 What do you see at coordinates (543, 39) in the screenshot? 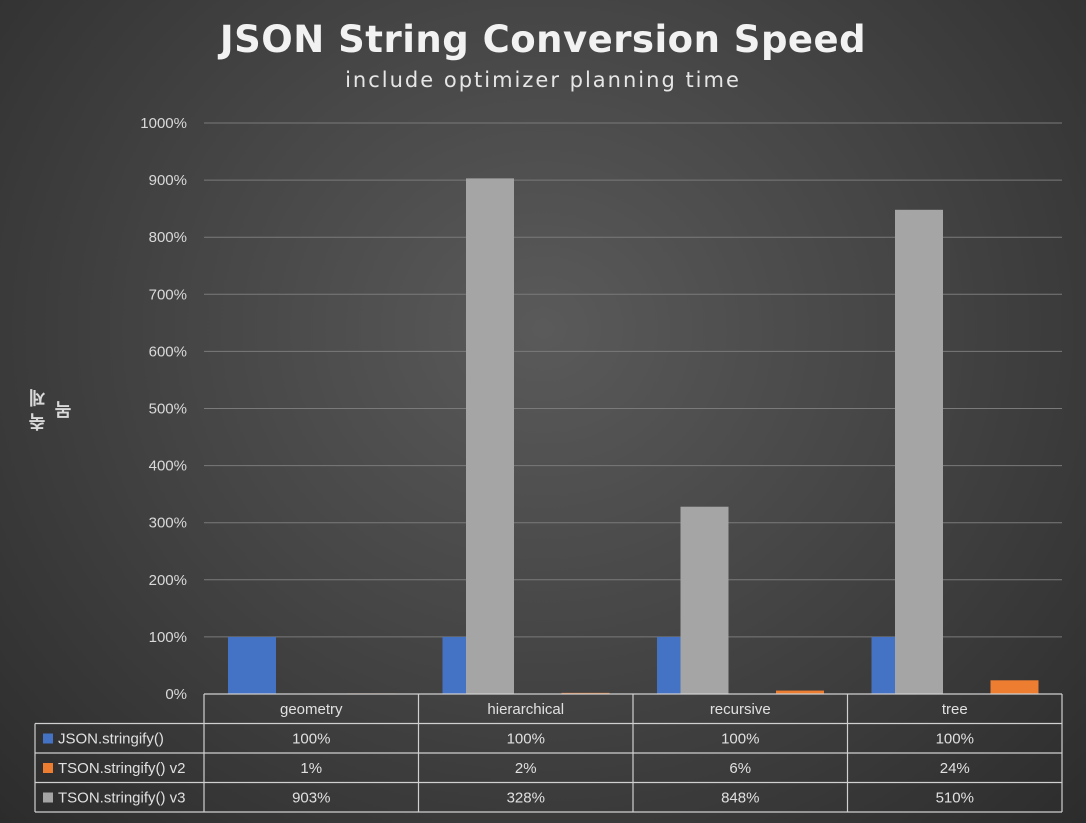
I see `chart-title: JSON String Conversion Speed` at bounding box center [543, 39].